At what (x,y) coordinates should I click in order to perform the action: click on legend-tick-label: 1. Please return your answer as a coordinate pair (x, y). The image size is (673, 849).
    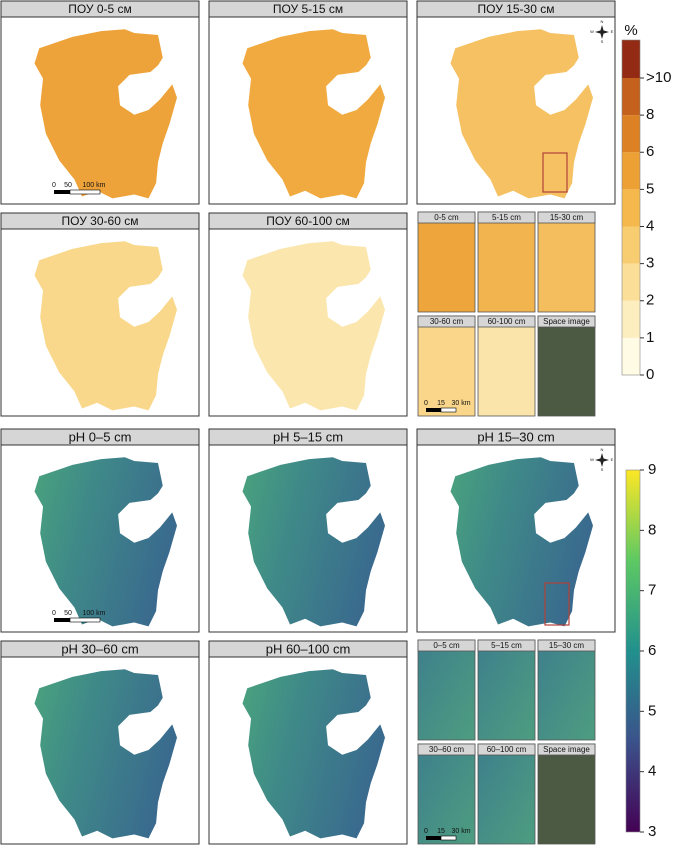
    Looking at the image, I should click on (650, 337).